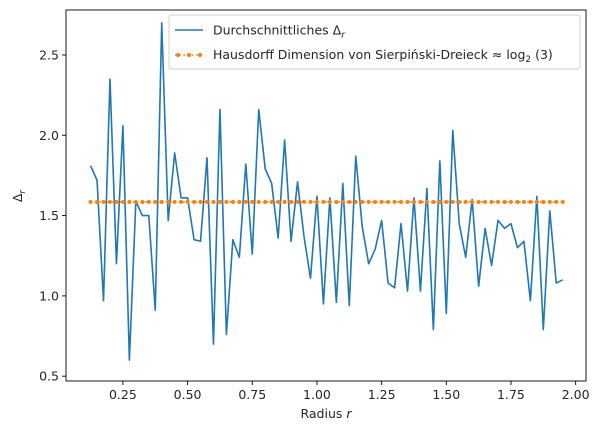  Describe the element at coordinates (49, 215) in the screenshot. I see `y-tick-label: 1.5` at that location.